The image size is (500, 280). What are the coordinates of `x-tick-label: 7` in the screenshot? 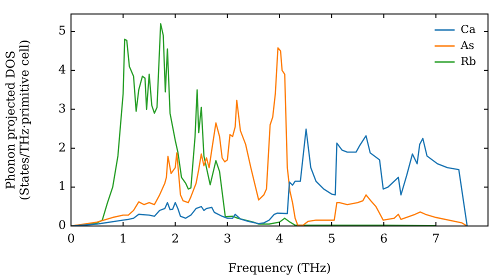 It's located at (436, 238).